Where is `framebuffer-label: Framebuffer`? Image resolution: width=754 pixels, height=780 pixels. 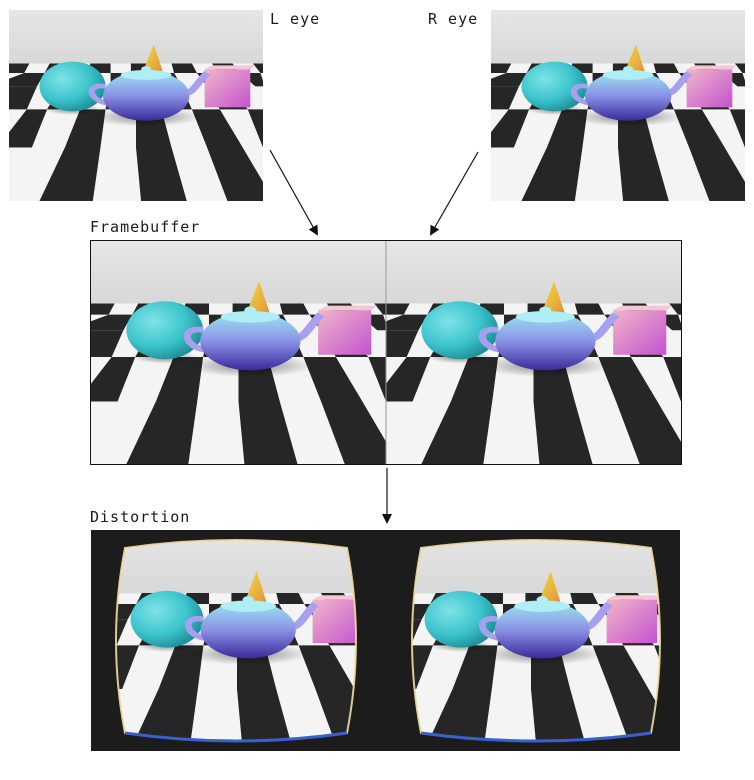 framebuffer-label: Framebuffer is located at coordinates (145, 227).